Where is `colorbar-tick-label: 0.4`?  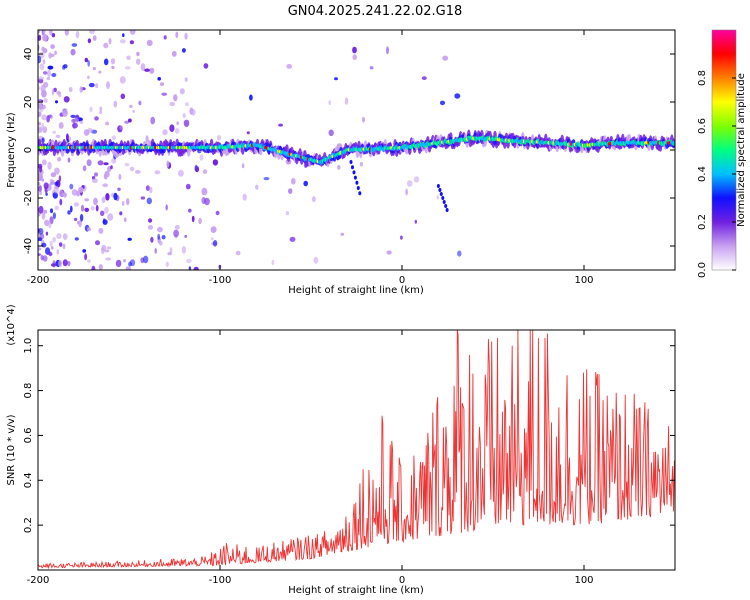
colorbar-tick-label: 0.4 is located at coordinates (702, 174).